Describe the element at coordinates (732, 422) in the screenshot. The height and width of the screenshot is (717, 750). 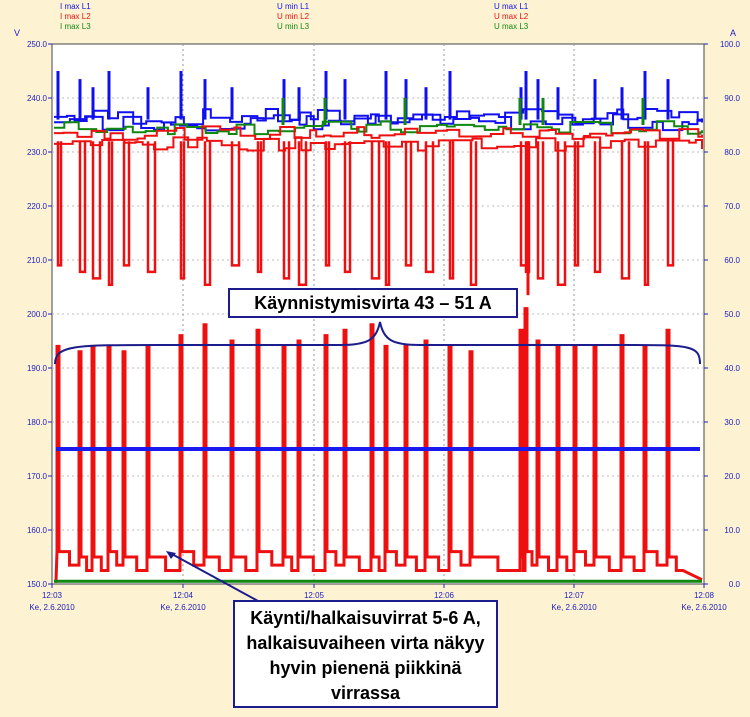
I see `y-right-tick-label: 30.0` at that location.